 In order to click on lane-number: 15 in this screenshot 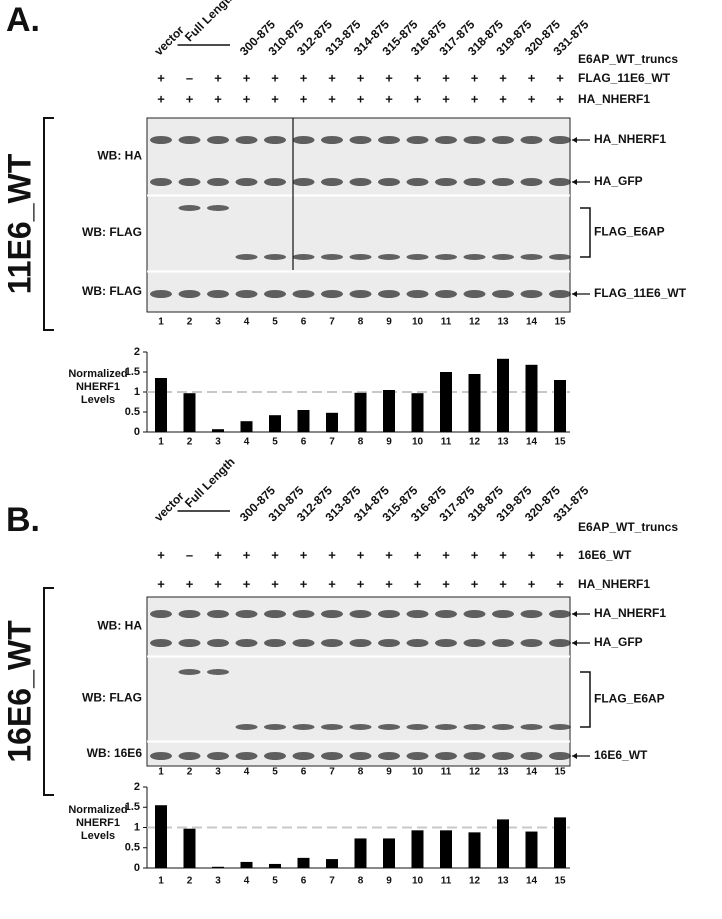, I will do `click(560, 322)`.